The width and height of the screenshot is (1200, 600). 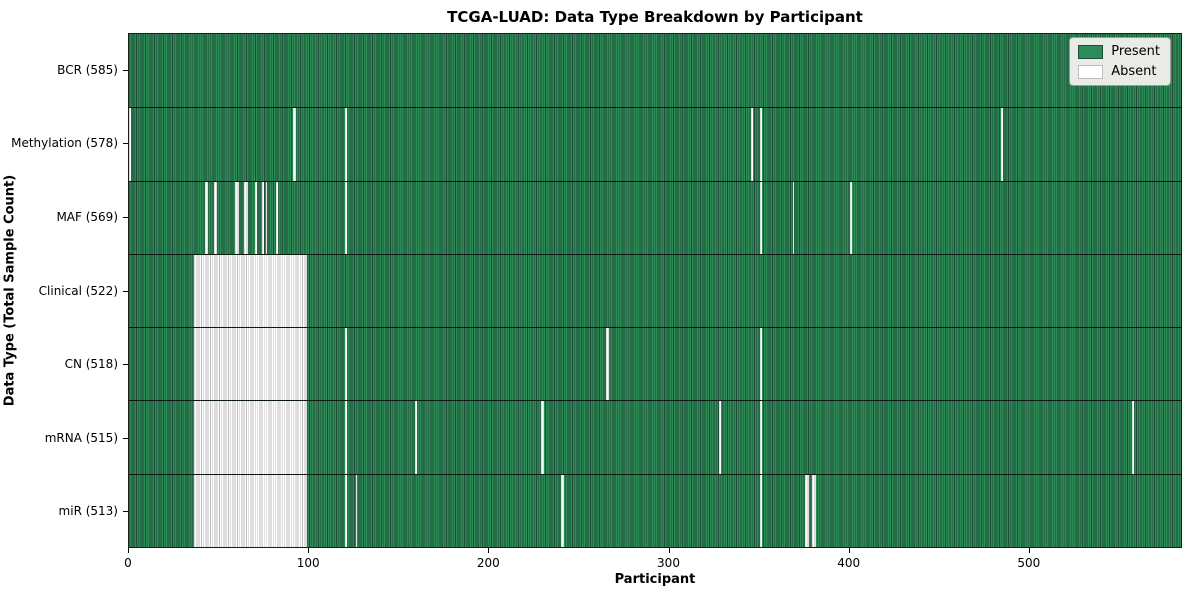 I want to click on legend-swatch-absent, so click(x=1091, y=71).